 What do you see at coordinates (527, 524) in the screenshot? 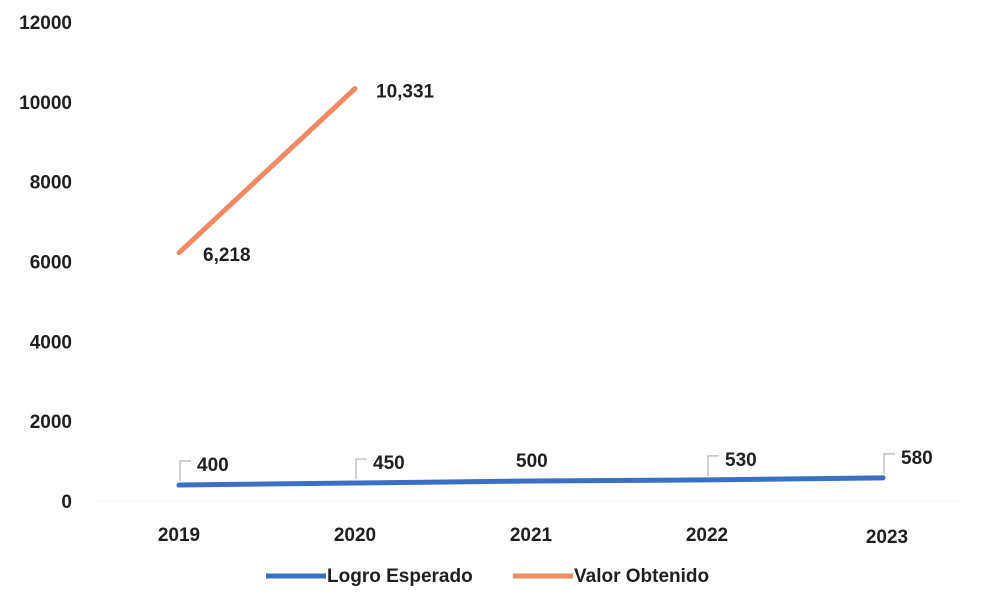
I see `x-axis: 2019 2020 2021 2022 2023` at bounding box center [527, 524].